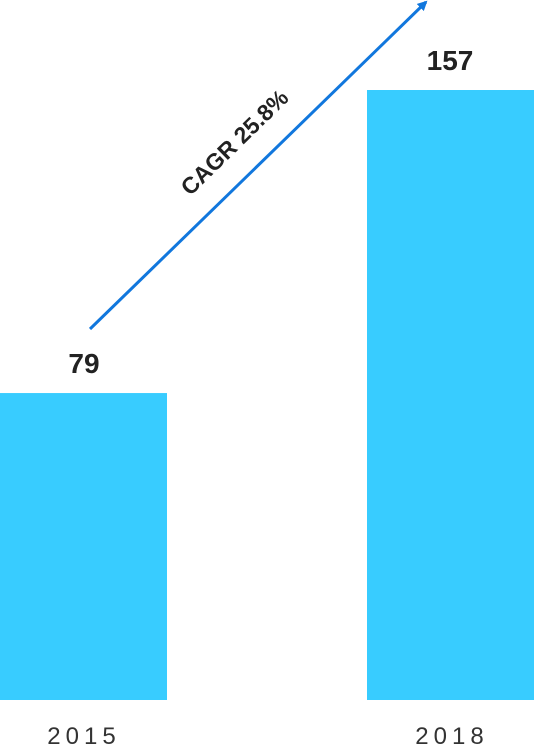  Describe the element at coordinates (267, 736) in the screenshot. I see `x-tick-labels: 2015 2018` at that location.